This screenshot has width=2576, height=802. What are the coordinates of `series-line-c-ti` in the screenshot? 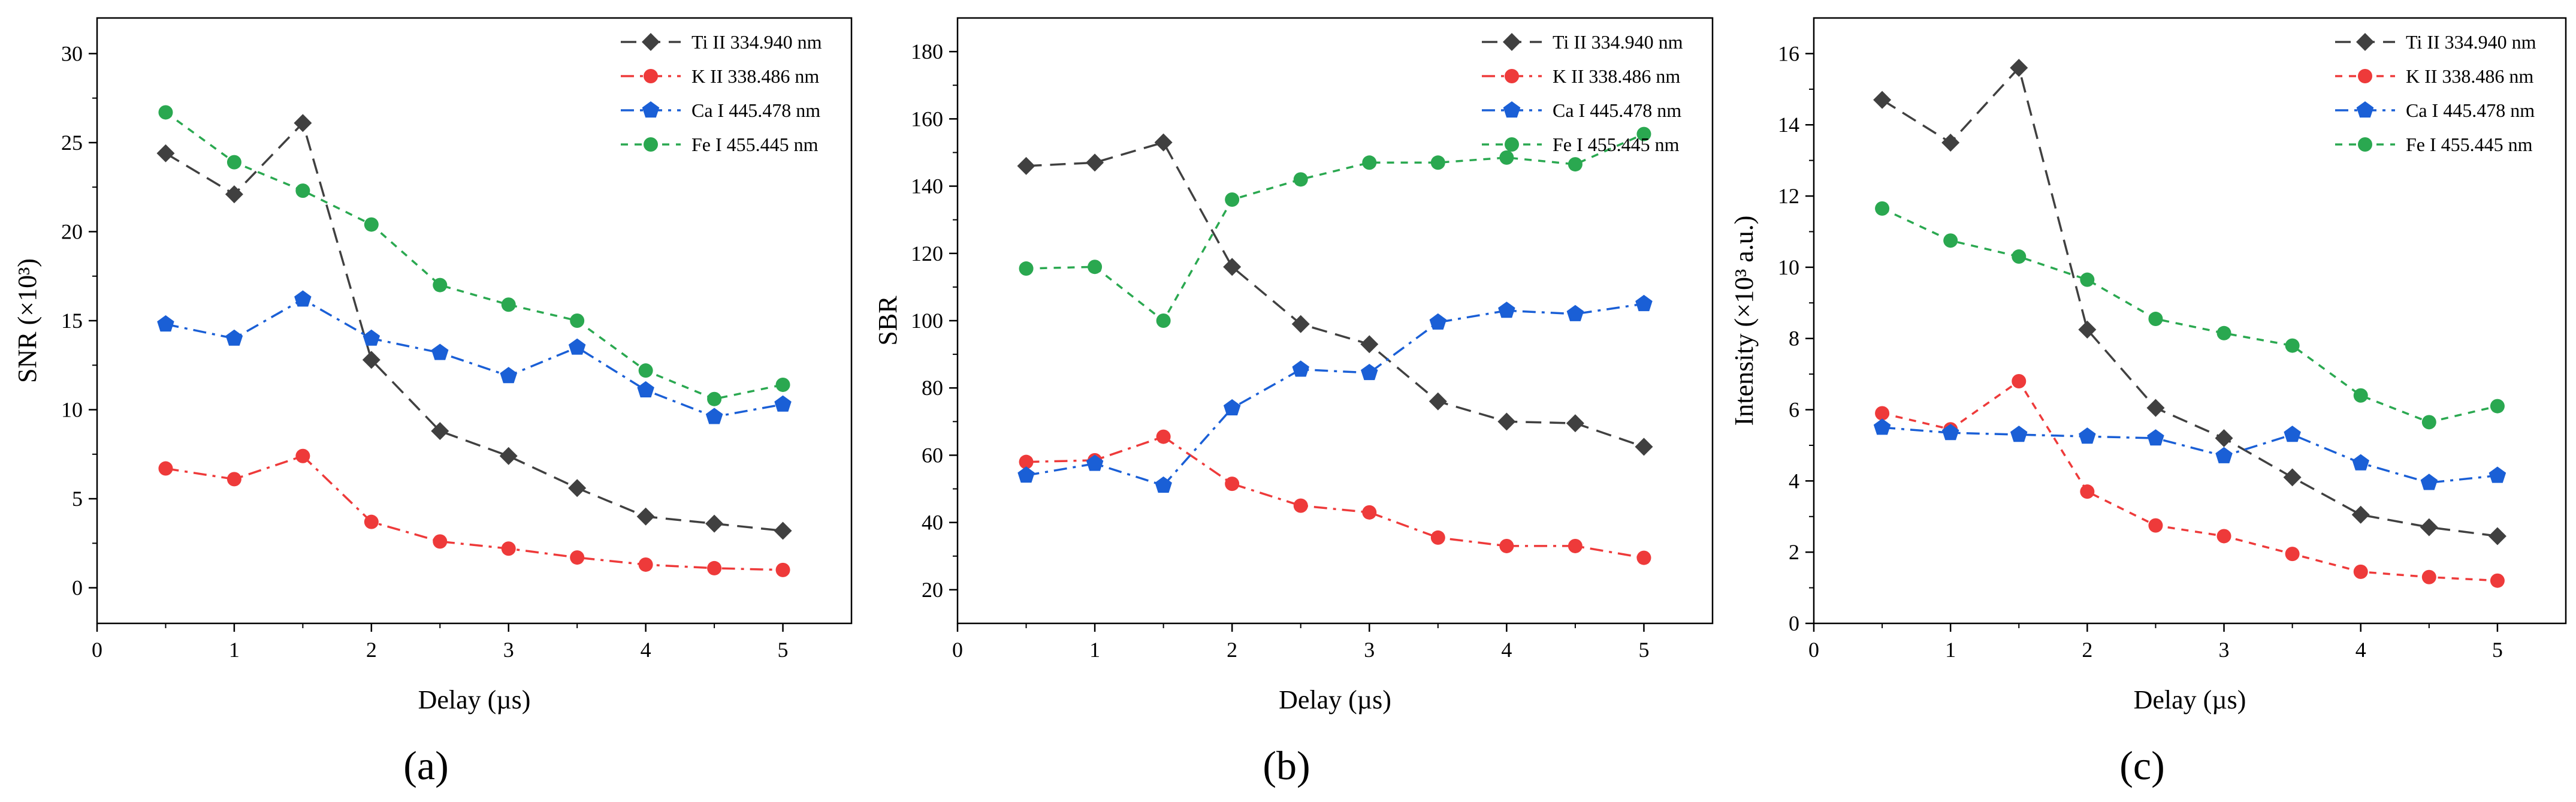 It's located at (2190, 301).